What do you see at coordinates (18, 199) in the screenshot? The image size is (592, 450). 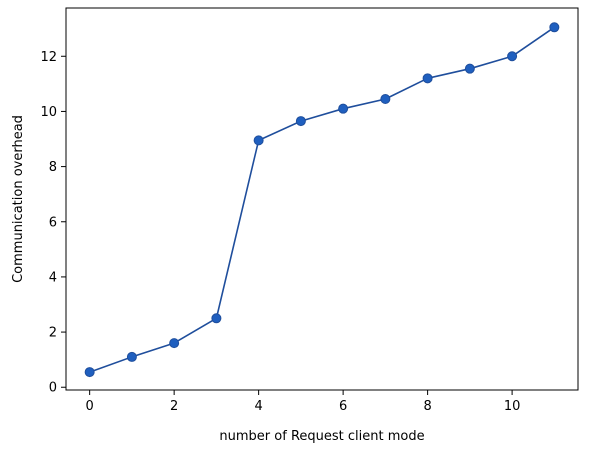 I see `y-axis-label: Communication overhead` at bounding box center [18, 199].